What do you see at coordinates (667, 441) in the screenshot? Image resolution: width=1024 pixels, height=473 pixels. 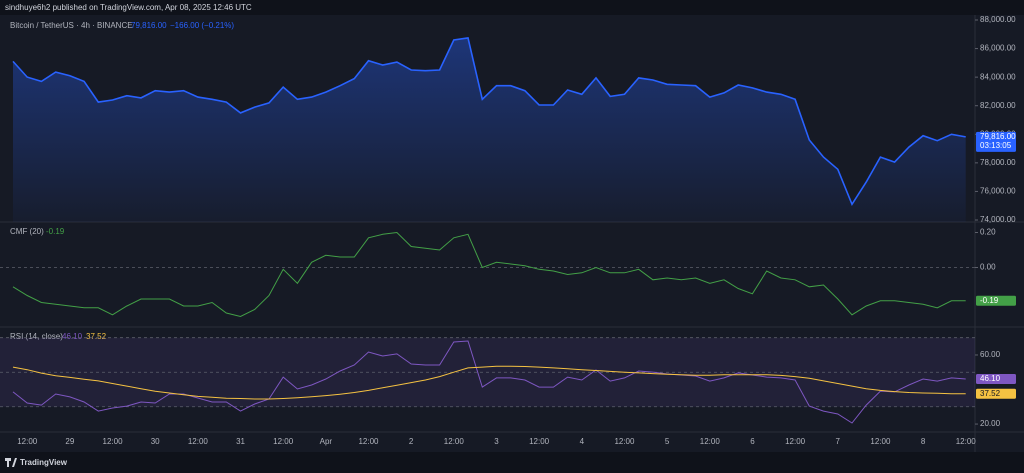 I see `x-tick-label: 5` at bounding box center [667, 441].